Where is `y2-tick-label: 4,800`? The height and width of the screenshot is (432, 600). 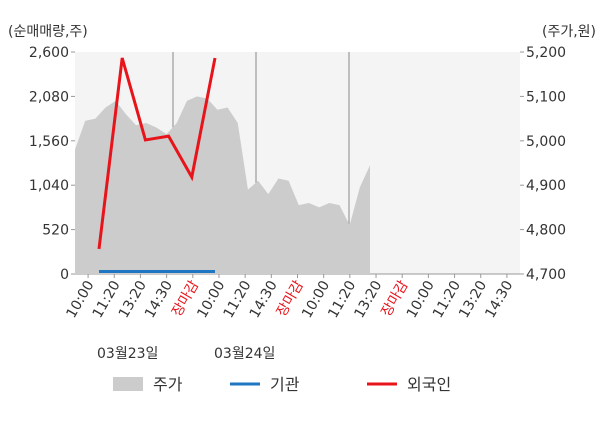
y2-tick-label: 4,800 is located at coordinates (546, 231).